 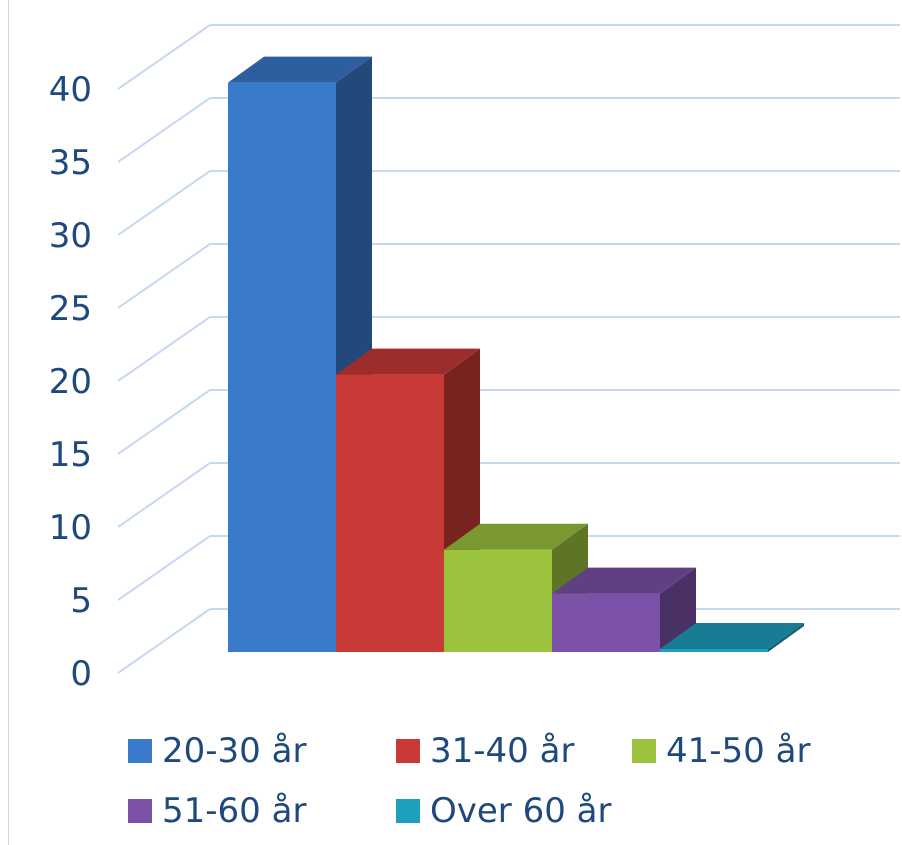 What do you see at coordinates (502, 751) in the screenshot?
I see `legend-label: 31-40 år` at bounding box center [502, 751].